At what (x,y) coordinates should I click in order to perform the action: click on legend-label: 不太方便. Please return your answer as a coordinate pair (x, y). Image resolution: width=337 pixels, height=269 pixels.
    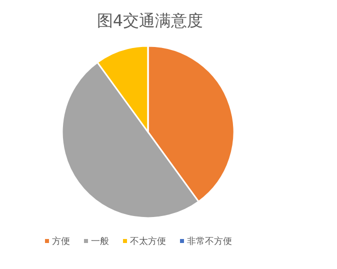
    Looking at the image, I should click on (148, 241).